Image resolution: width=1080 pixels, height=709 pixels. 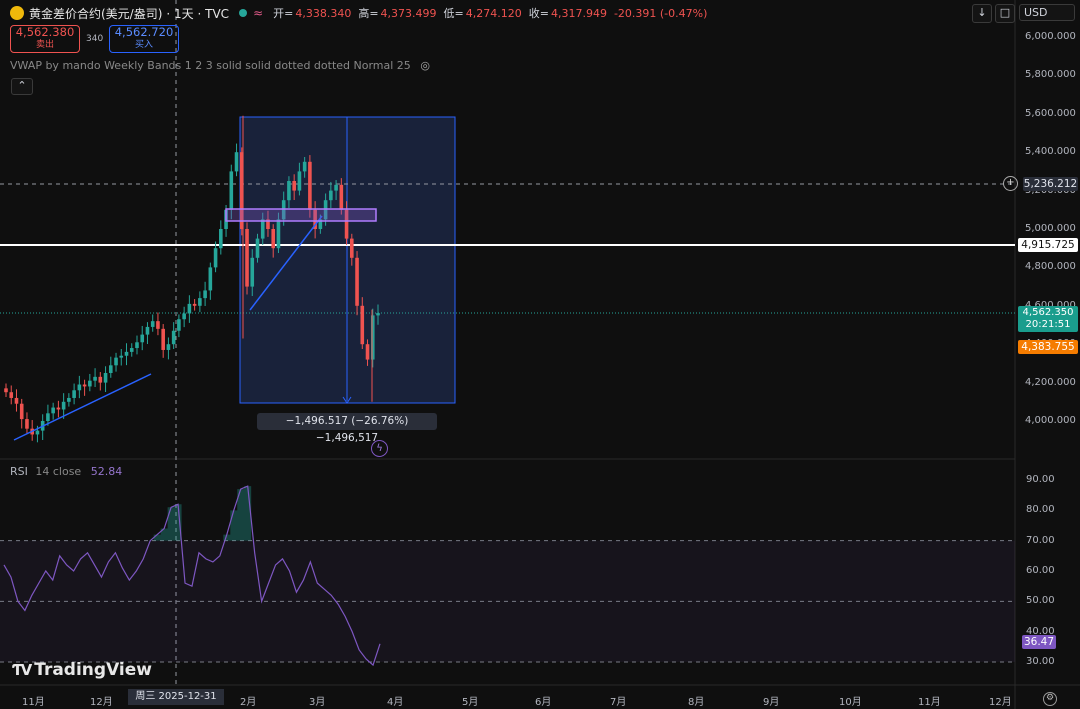 I want to click on time-axis-label: 8月, so click(x=696, y=702).